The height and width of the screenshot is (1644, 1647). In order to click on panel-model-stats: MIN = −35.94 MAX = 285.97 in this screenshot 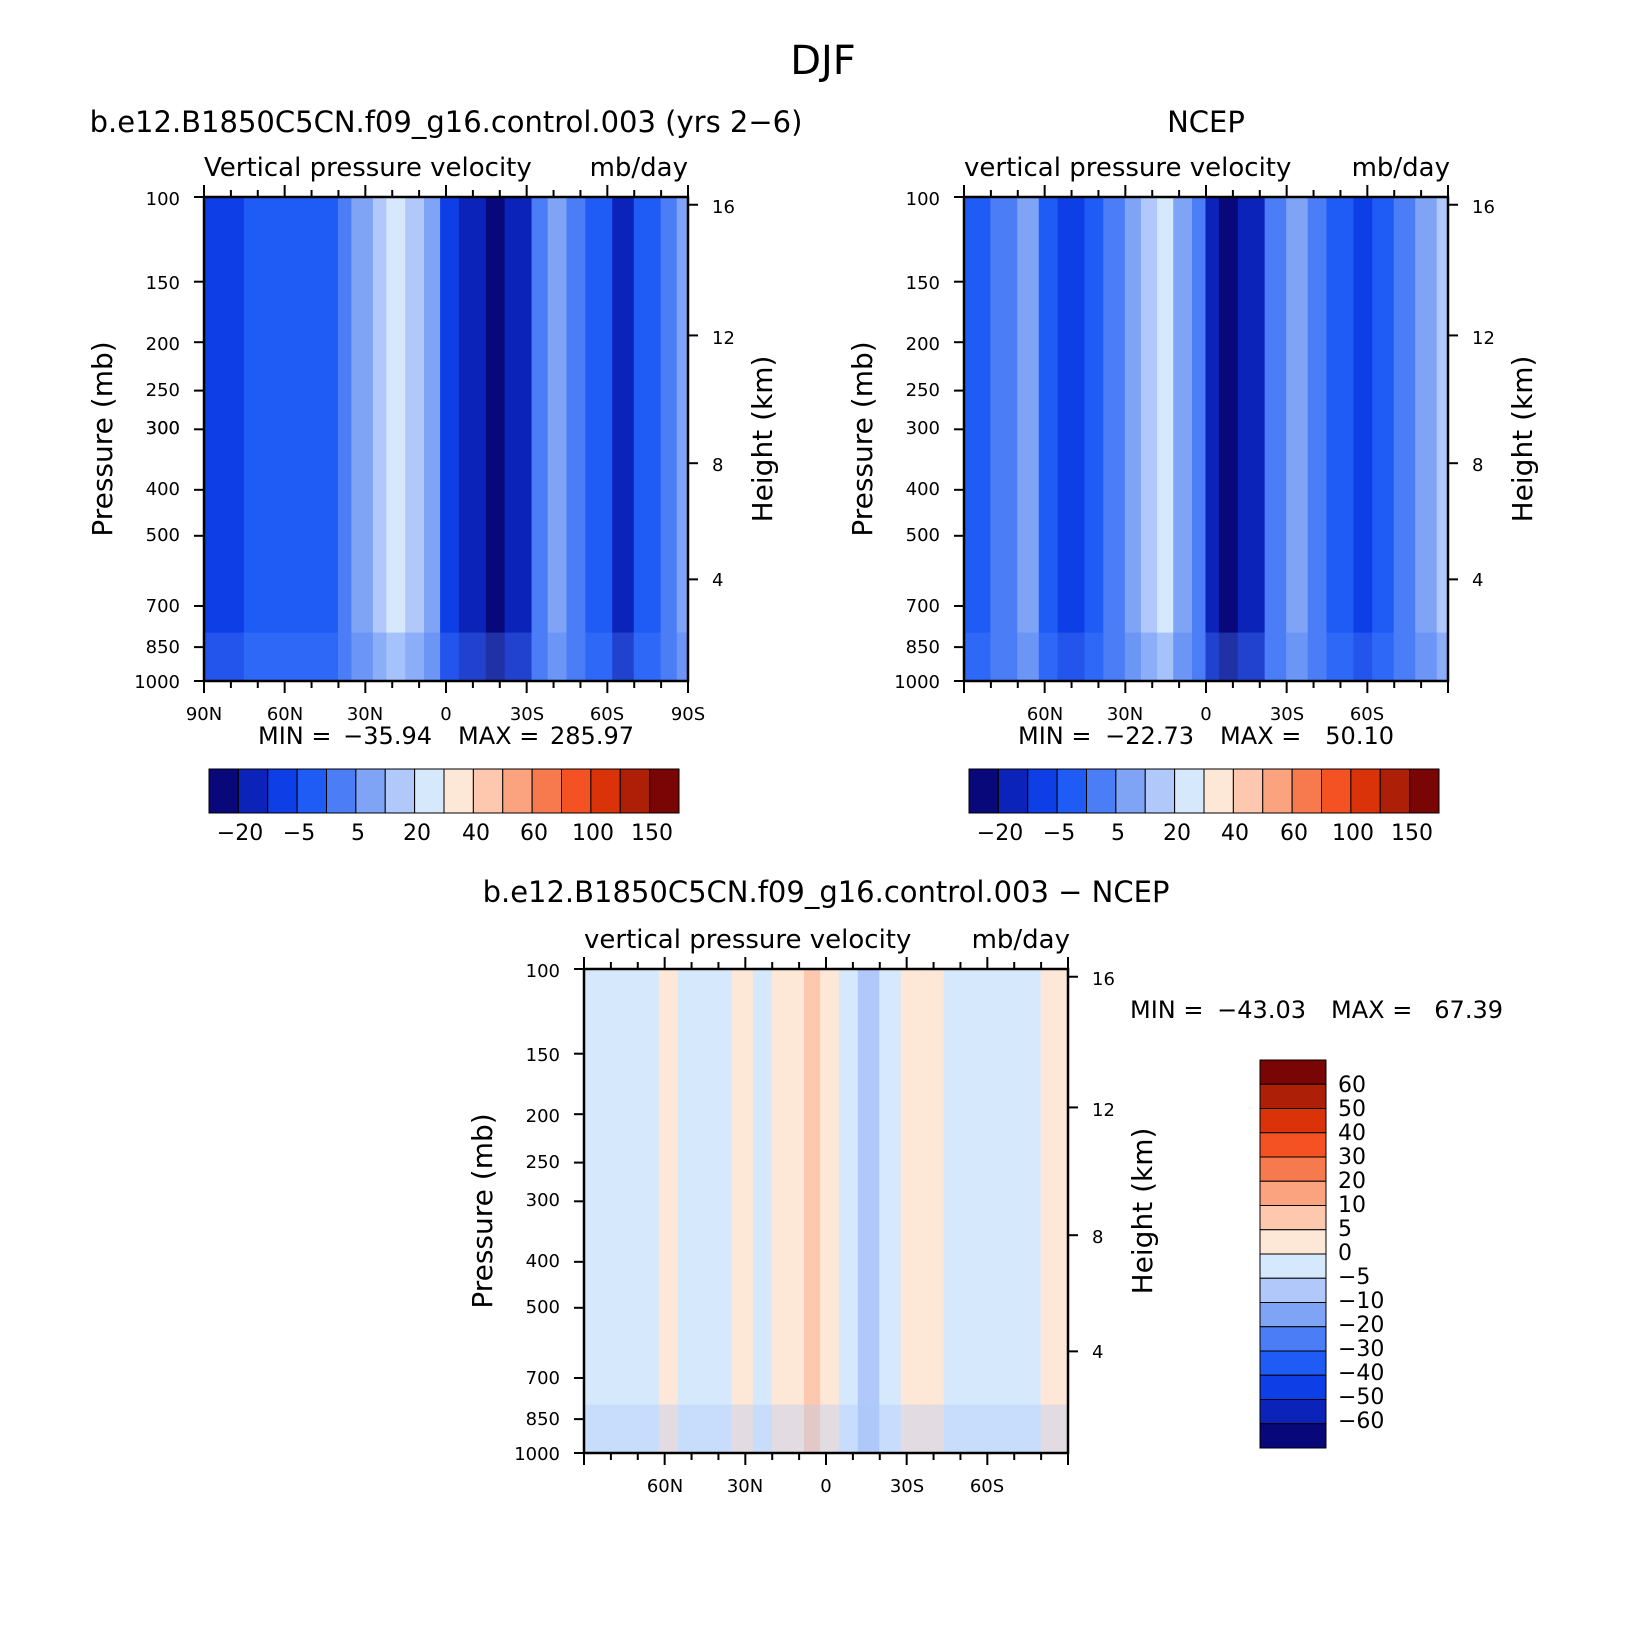, I will do `click(446, 736)`.